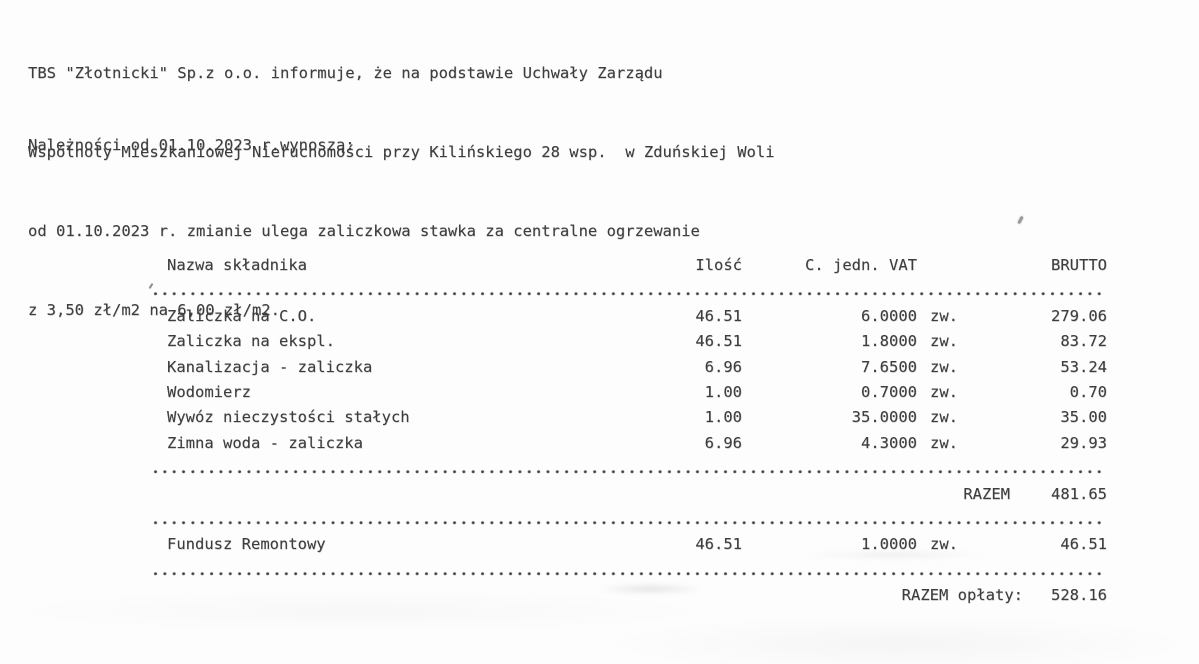  Describe the element at coordinates (1020, 220) in the screenshot. I see `scan-artifact` at that location.